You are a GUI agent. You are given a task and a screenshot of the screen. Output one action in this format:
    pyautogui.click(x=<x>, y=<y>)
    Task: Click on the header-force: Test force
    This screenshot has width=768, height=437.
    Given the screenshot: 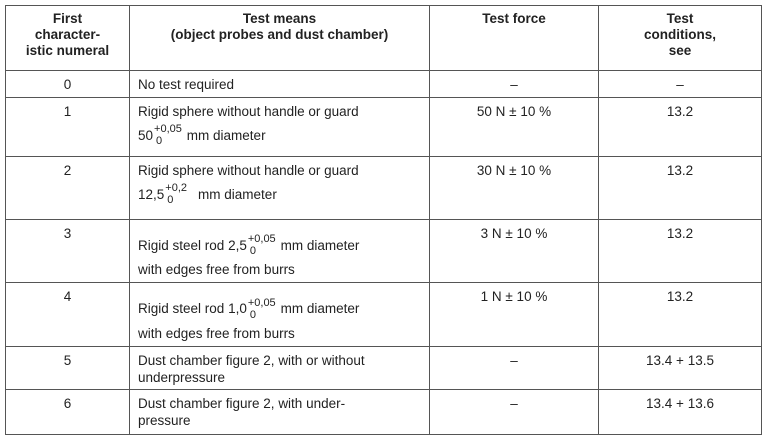 What is the action you would take?
    pyautogui.click(x=514, y=38)
    